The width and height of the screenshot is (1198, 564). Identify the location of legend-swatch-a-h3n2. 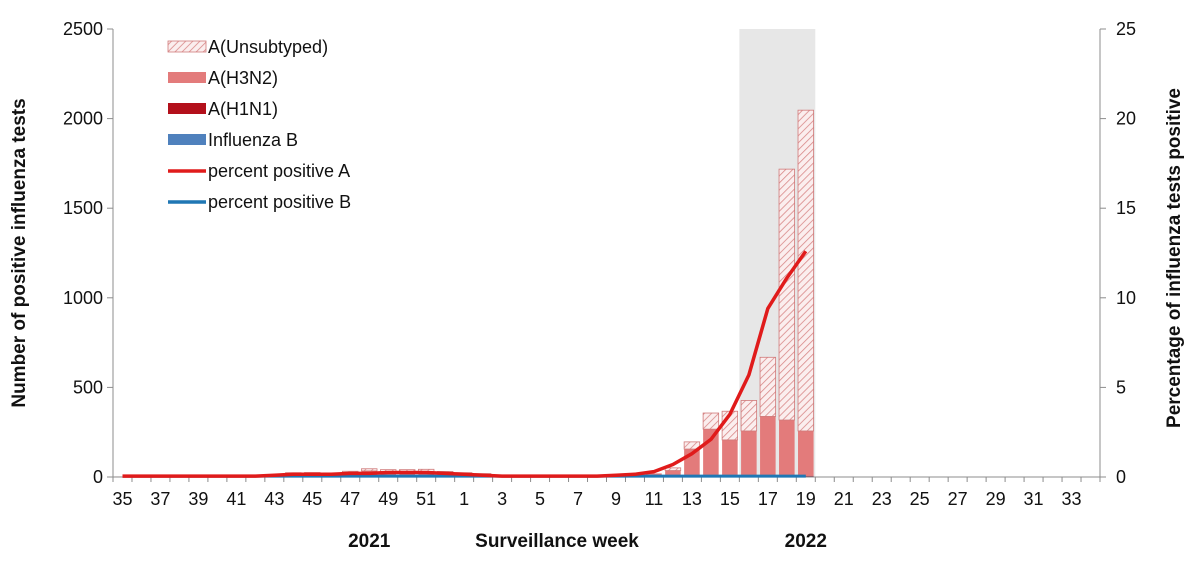
(187, 77).